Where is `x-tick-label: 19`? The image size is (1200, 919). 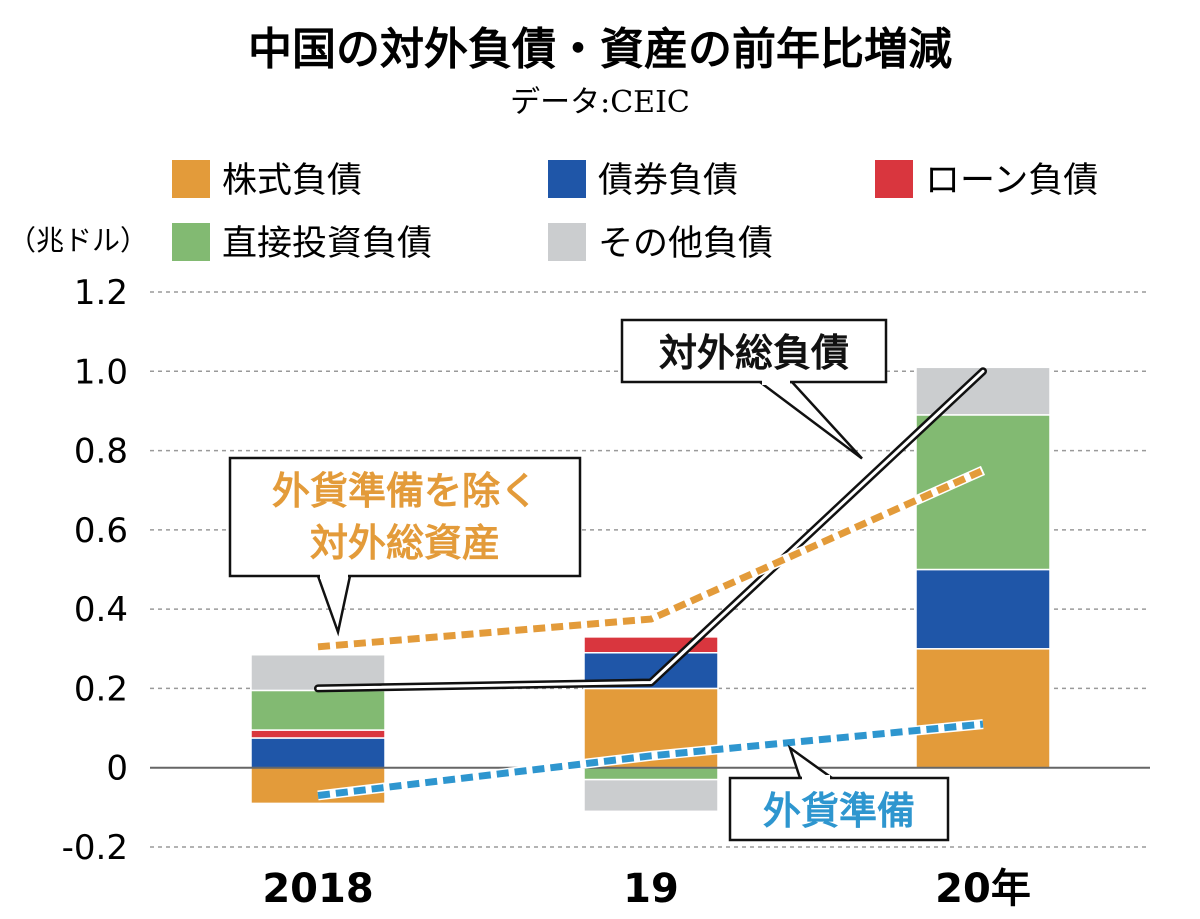
x-tick-label: 19 is located at coordinates (651, 889).